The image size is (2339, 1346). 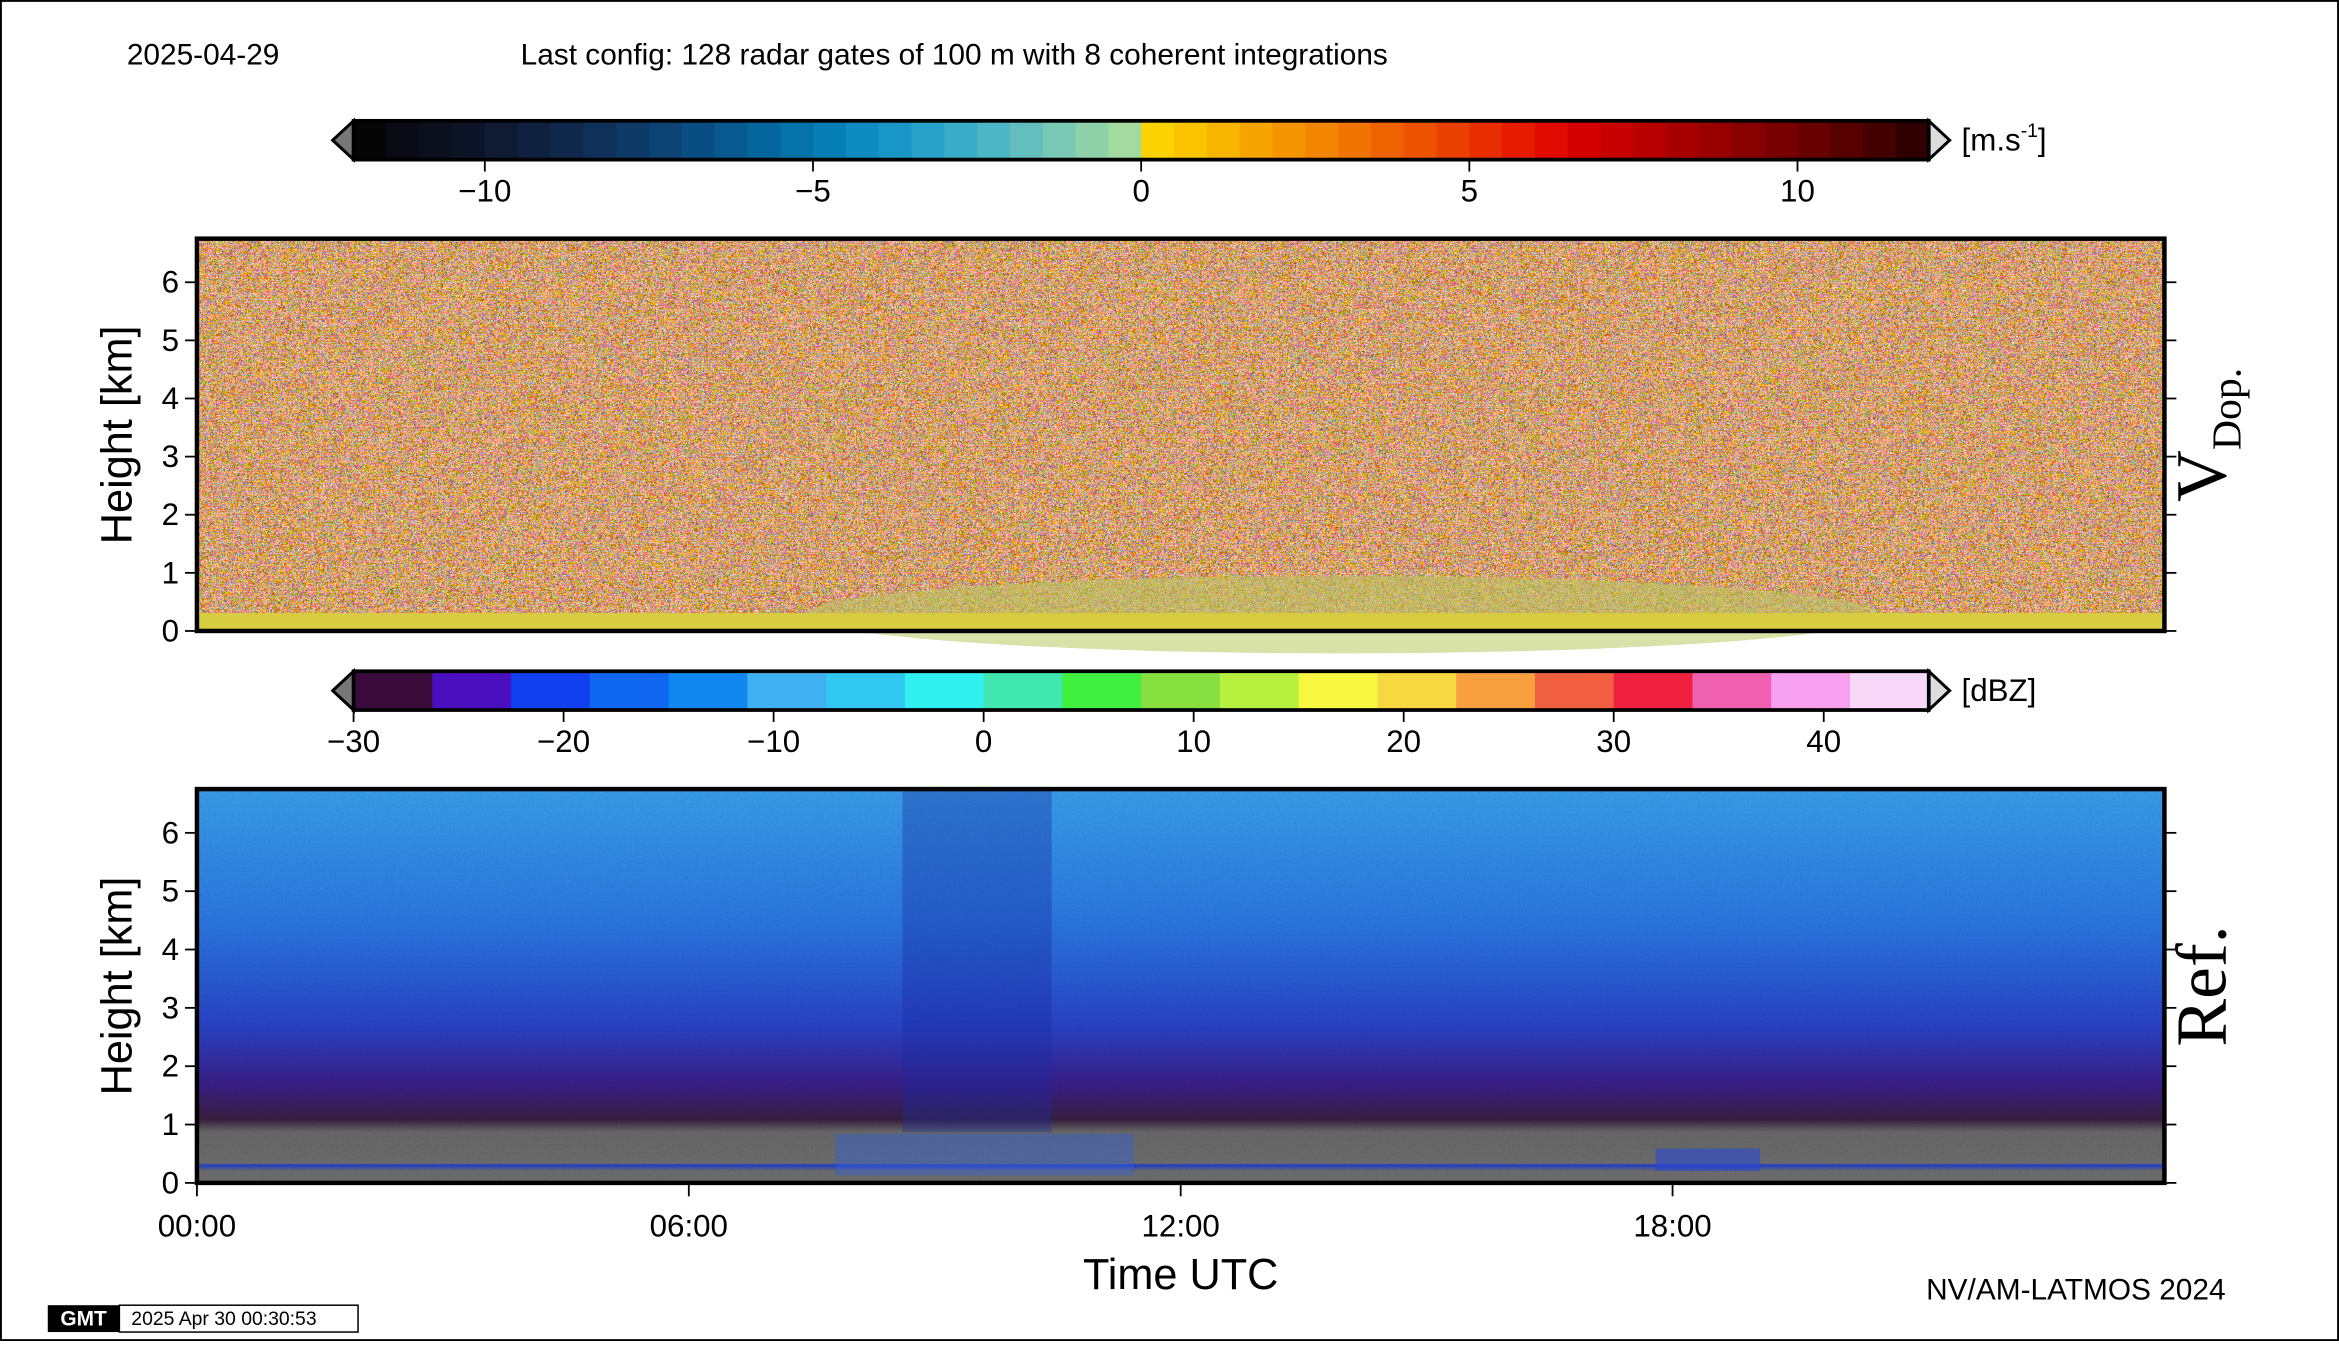 I want to click on date: 2025-04-29, so click(x=203, y=55).